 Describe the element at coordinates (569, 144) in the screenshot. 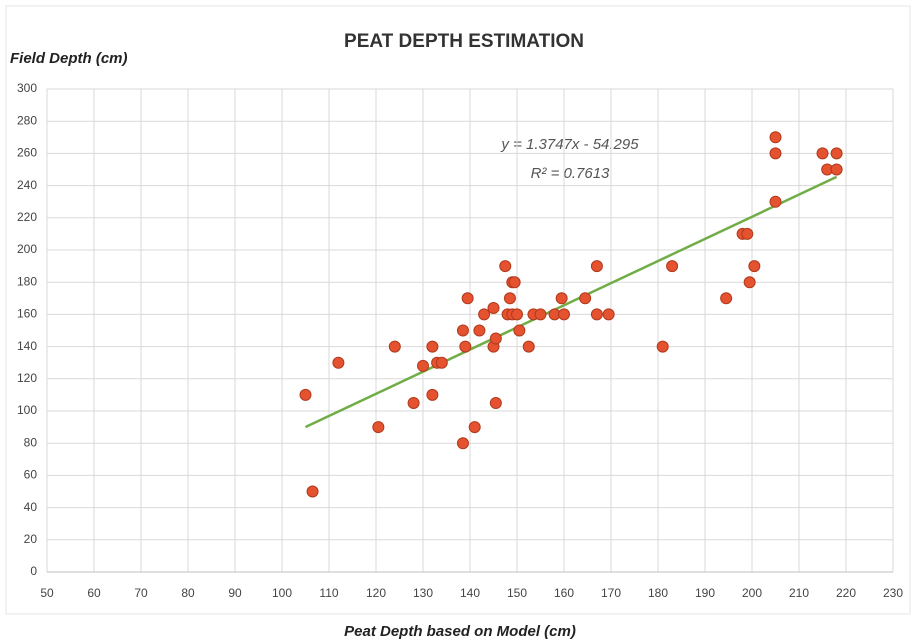

I see `trend-equation: y = 1.3747x - 54.295` at that location.